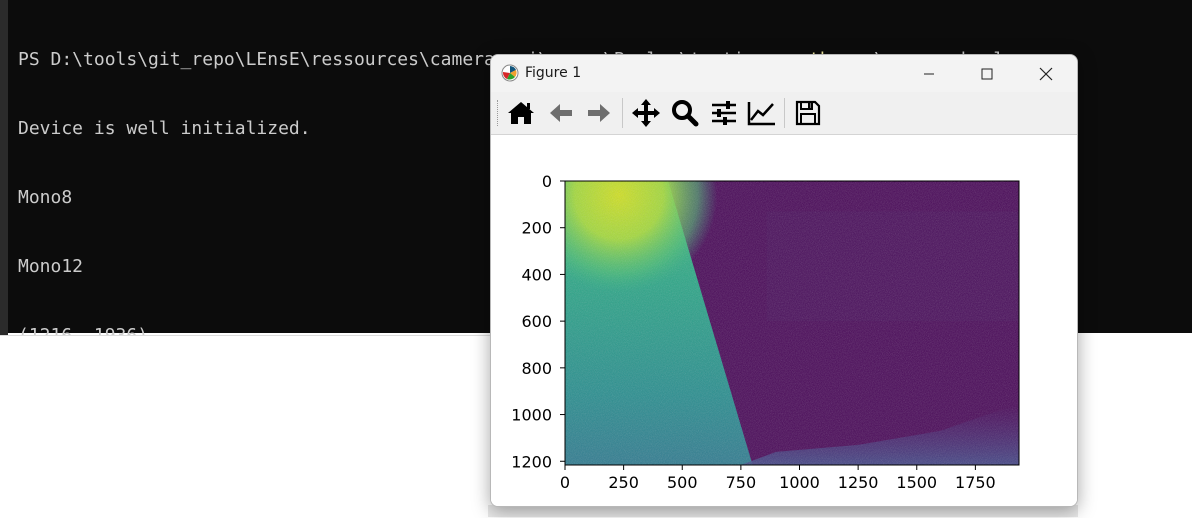 The width and height of the screenshot is (1192, 518). I want to click on edit-axis-icon, so click(762, 113).